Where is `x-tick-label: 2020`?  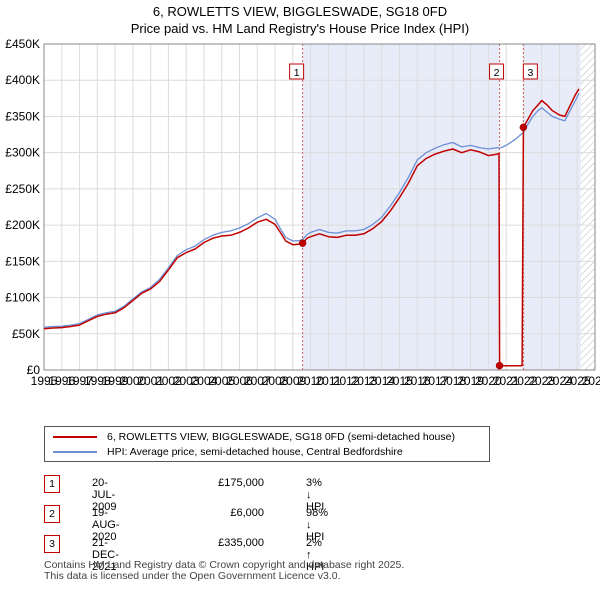 x-tick-label: 2020 is located at coordinates (488, 381).